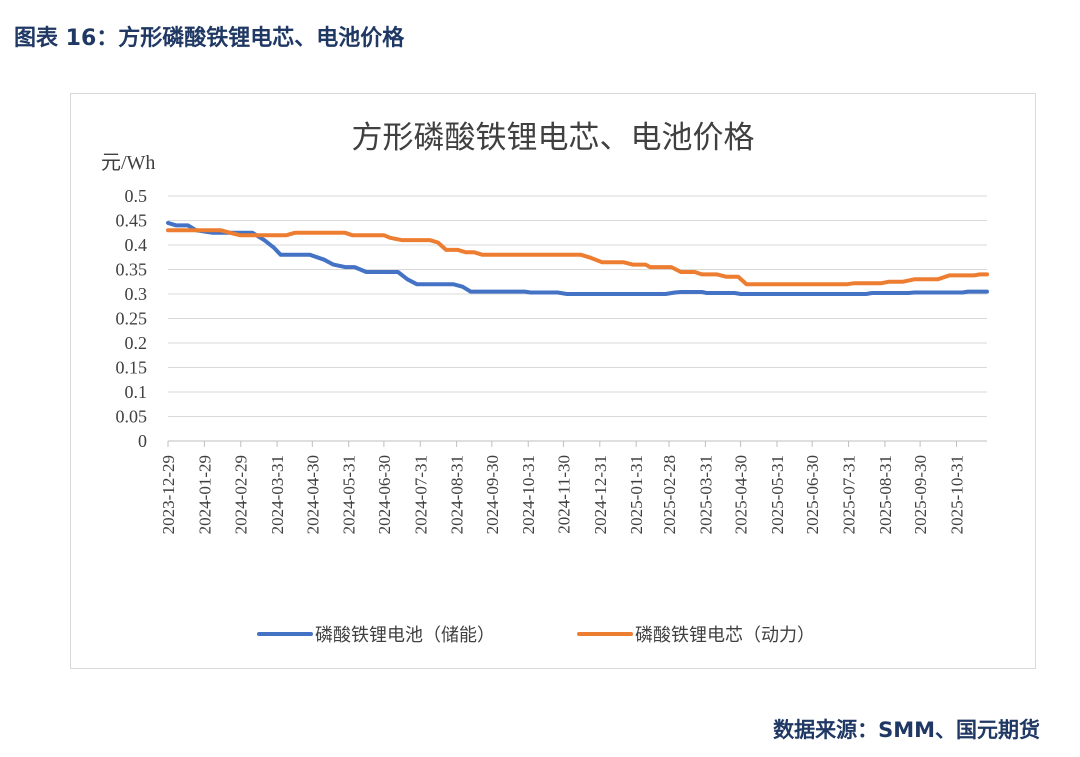  What do you see at coordinates (349, 494) in the screenshot?
I see `x-tick-label: 2024-05-31` at bounding box center [349, 494].